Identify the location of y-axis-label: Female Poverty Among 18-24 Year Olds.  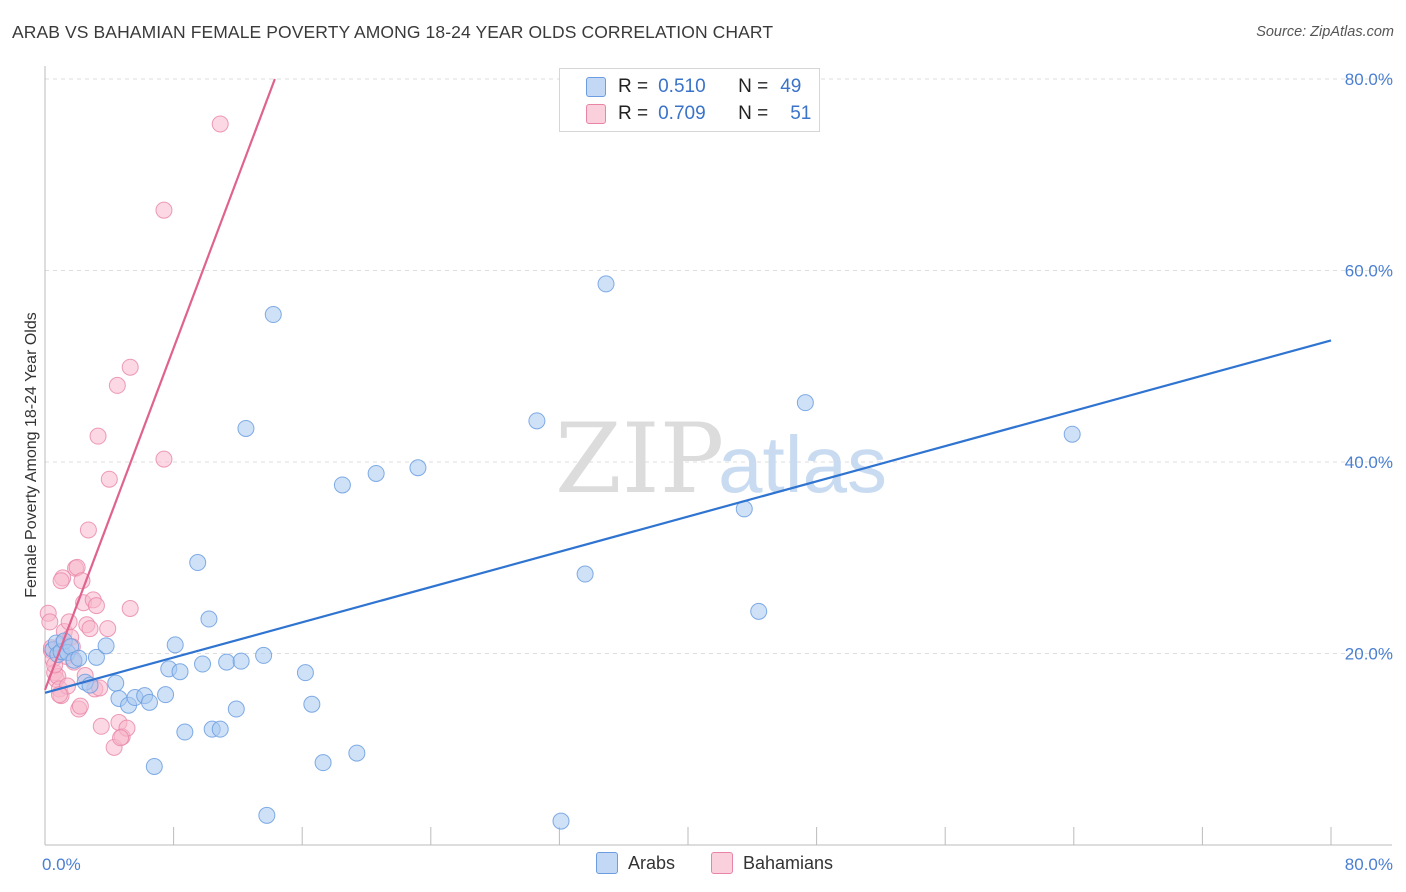
(31, 455).